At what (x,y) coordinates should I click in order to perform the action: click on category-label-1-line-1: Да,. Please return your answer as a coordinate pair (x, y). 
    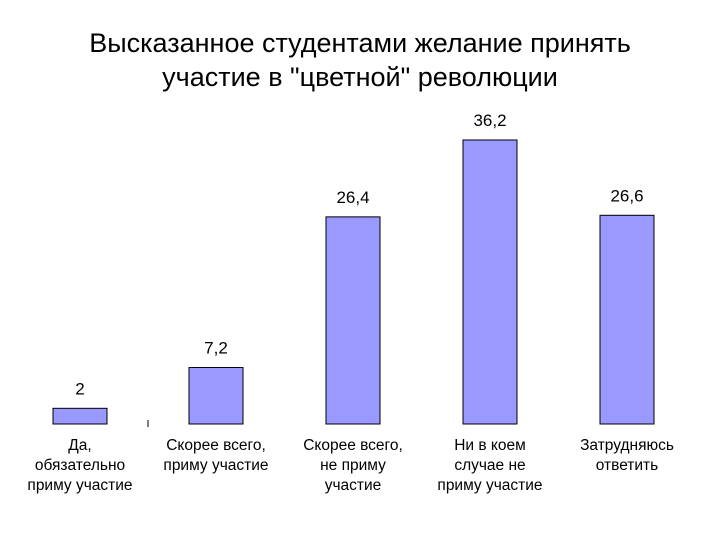
    Looking at the image, I should click on (79, 445).